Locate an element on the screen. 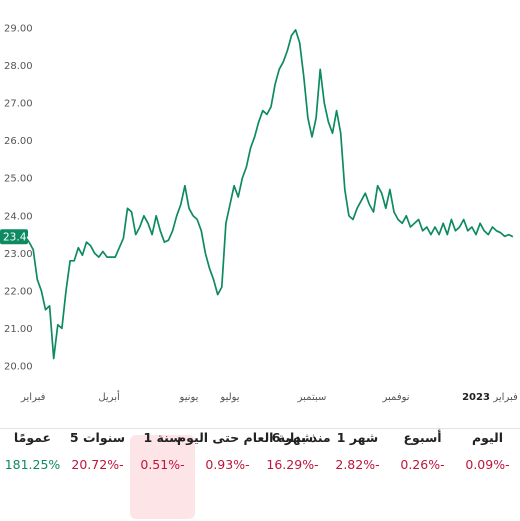 Image resolution: width=520 pixels, height=521 pixels. stat-period-1: 5 سنوات 20.72%- is located at coordinates (97, 474).